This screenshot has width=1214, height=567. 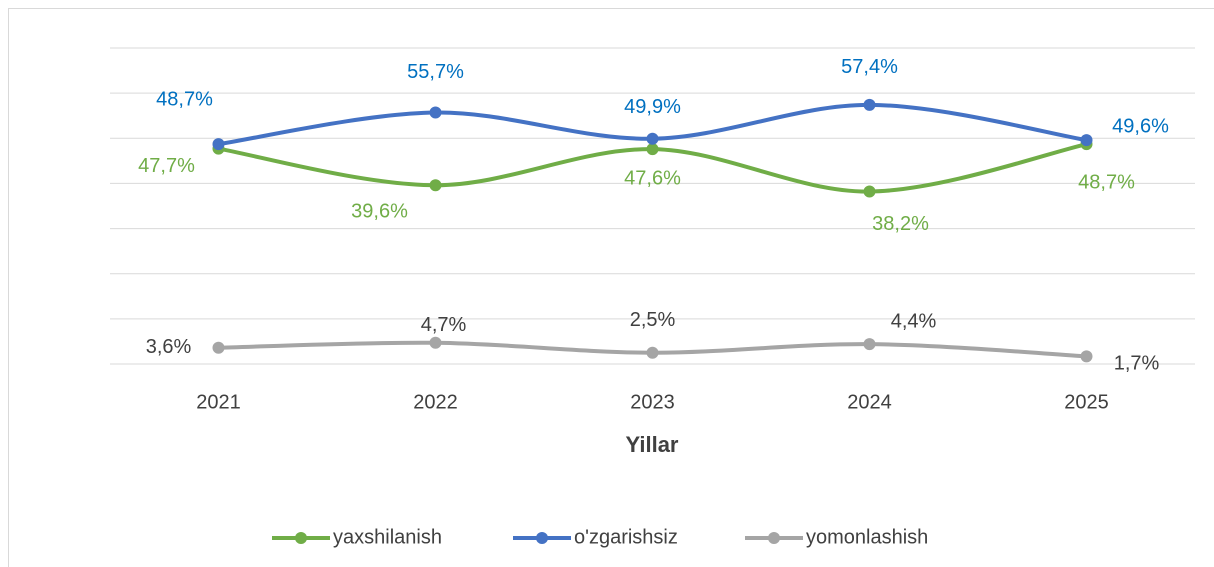 What do you see at coordinates (652, 107) in the screenshot?
I see `data-label: 49,9%` at bounding box center [652, 107].